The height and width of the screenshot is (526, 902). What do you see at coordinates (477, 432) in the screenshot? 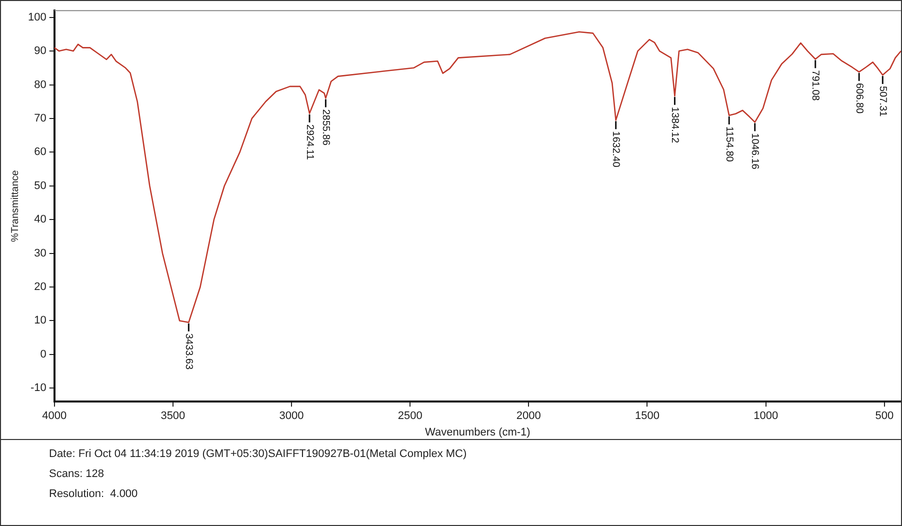
I see `x-axis-title: Wavenumbers (cm-1)` at bounding box center [477, 432].